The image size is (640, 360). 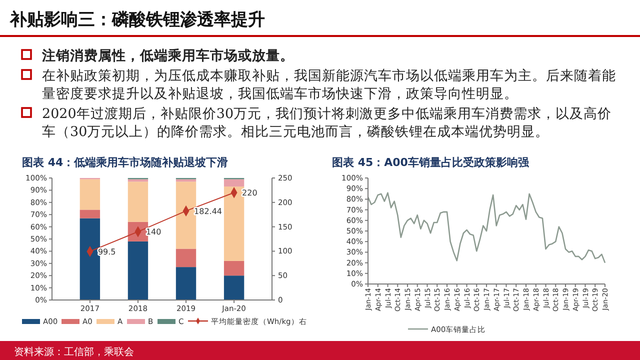 What do you see at coordinates (329, 85) in the screenshot?
I see `text: 在补贴政策初期，为压低成本赚取补贴，我国新能源汽车市场以低端乘用车为主。后来随着能量密度要求提升以及补贴退坡，我国低端车市场快速下滑，政策导向性明显。` at bounding box center [329, 85].